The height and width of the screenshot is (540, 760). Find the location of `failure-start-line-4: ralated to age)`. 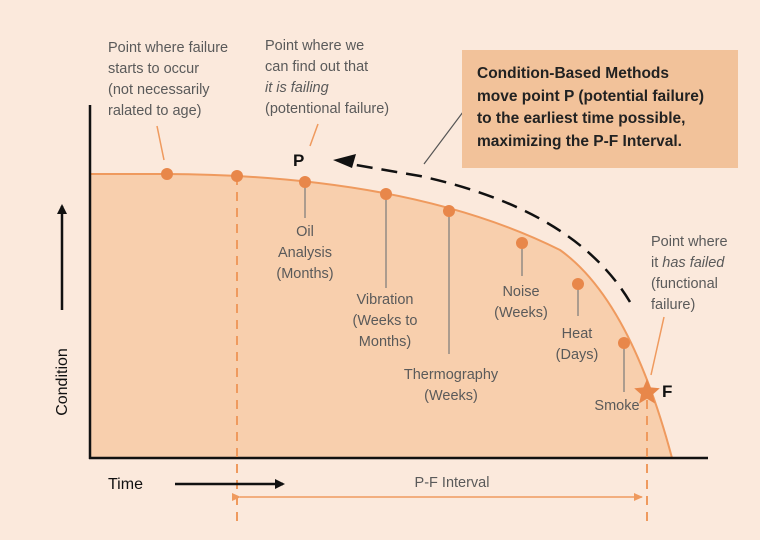

failure-start-line-4: ralated to age) is located at coordinates (155, 111).